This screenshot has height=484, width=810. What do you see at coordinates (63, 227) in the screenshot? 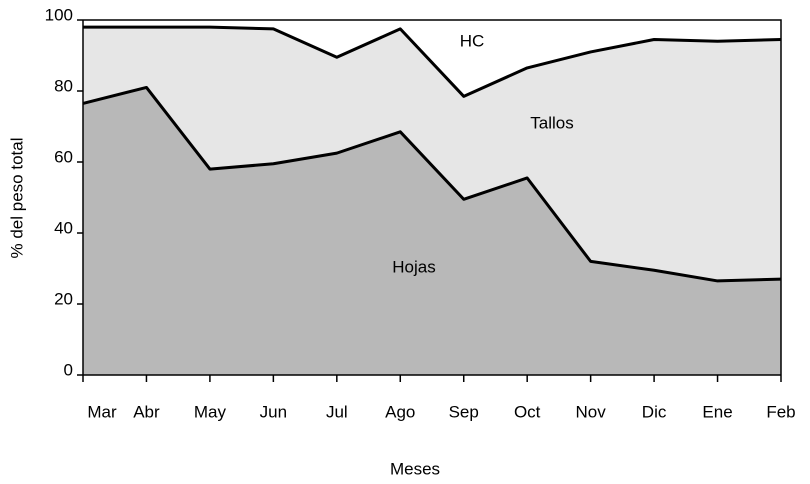
I see `y-tick-label: 40` at bounding box center [63, 227].